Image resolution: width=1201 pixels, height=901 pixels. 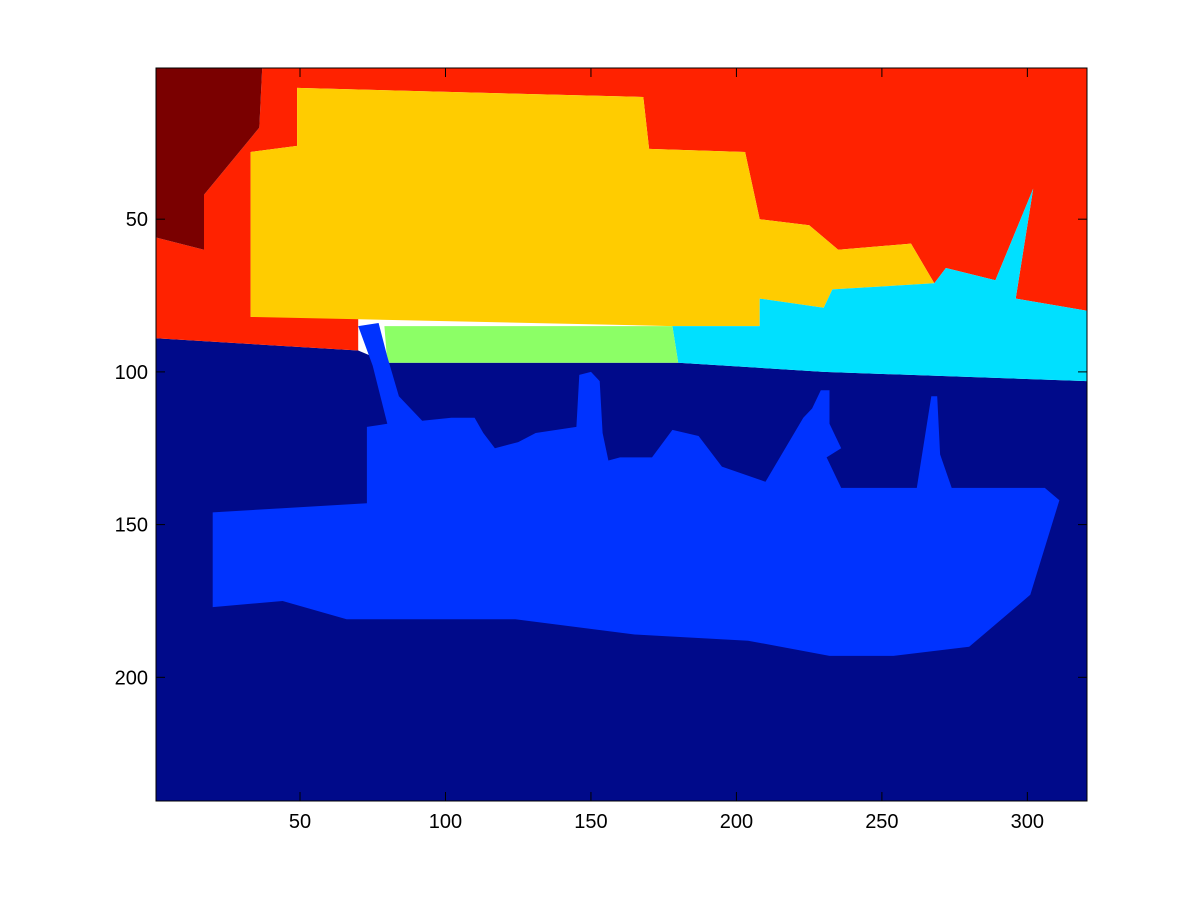 I want to click on region-green-region, so click(x=531, y=344).